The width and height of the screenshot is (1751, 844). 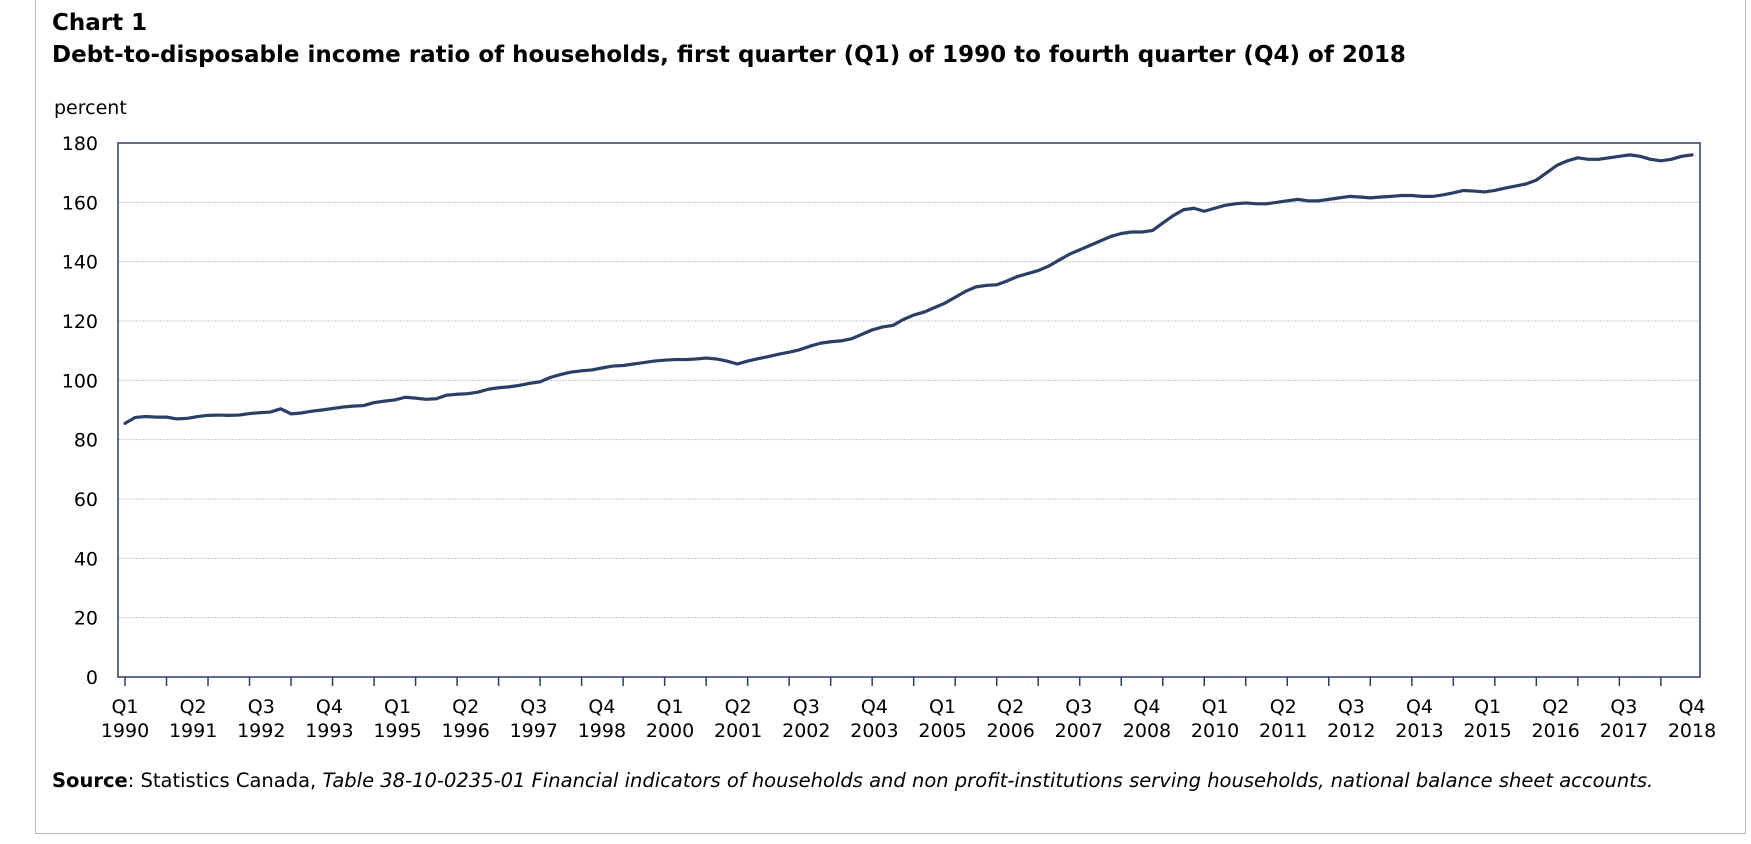 What do you see at coordinates (80, 322) in the screenshot?
I see `y-tick-label: 120` at bounding box center [80, 322].